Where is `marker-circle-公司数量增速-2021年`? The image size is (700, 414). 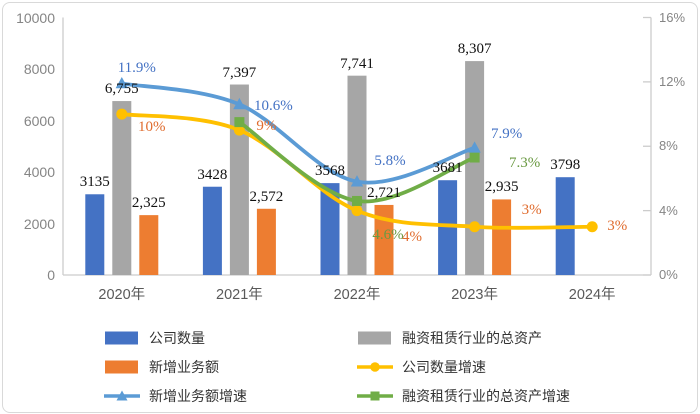 marker-circle-公司数量增速-2021年 is located at coordinates (239, 130).